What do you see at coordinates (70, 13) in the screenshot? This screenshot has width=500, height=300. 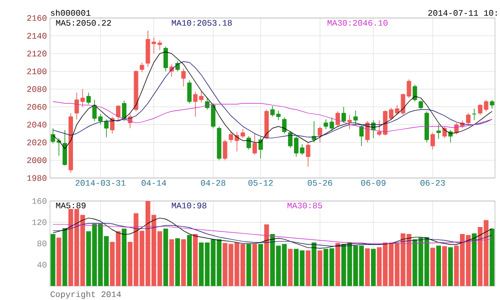 I see `chart-title: sh000001` at bounding box center [70, 13].